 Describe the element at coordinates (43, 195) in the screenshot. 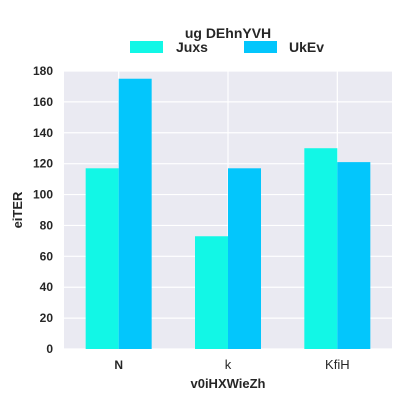

I see `y-tick-label: 100` at that location.